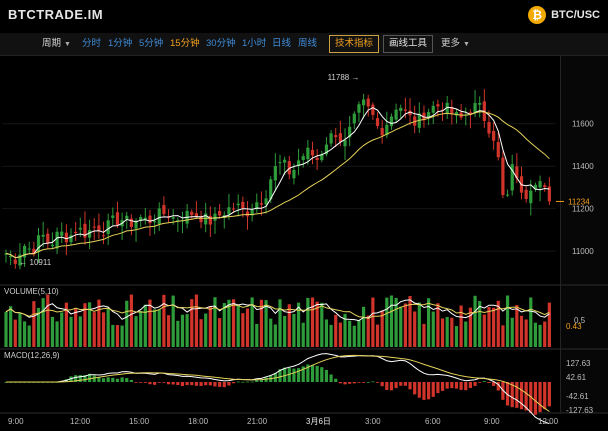 The image size is (608, 431). I want to click on interval-1hour: 1小时, so click(254, 43).